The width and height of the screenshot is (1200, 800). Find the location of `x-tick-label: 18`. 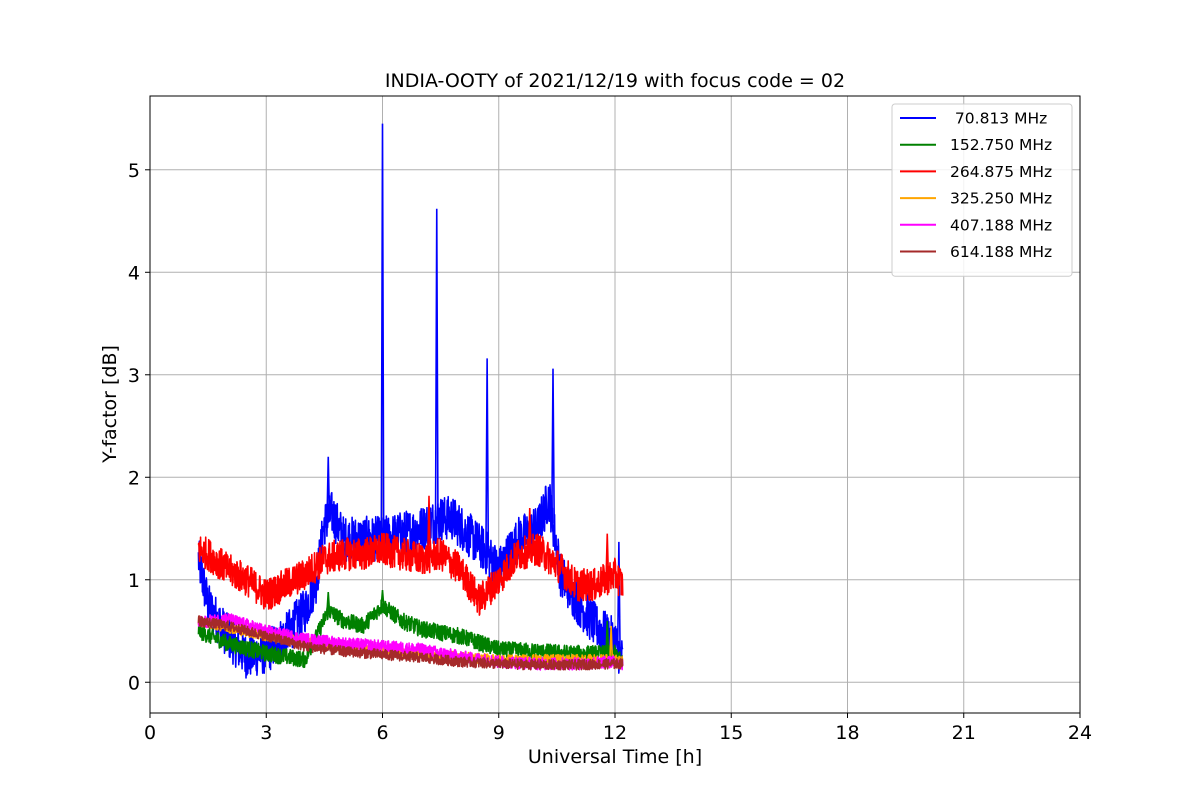

x-tick-label: 18 is located at coordinates (847, 733).